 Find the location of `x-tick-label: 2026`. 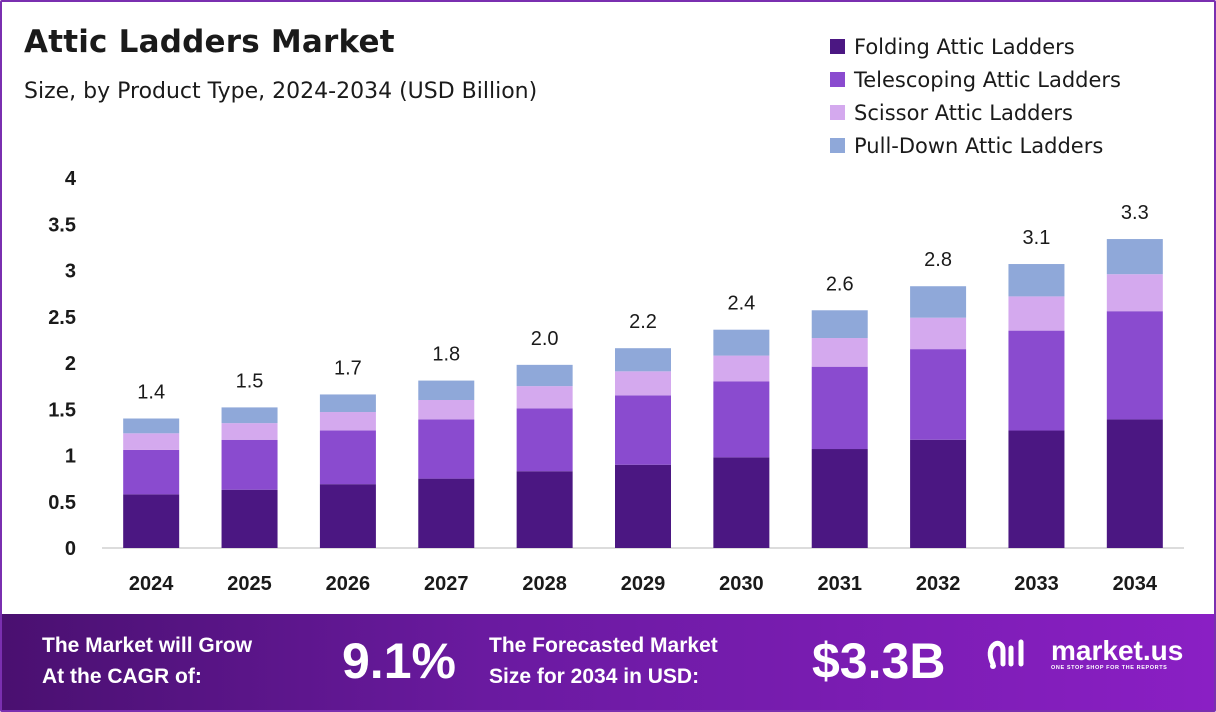

x-tick-label: 2026 is located at coordinates (348, 584).